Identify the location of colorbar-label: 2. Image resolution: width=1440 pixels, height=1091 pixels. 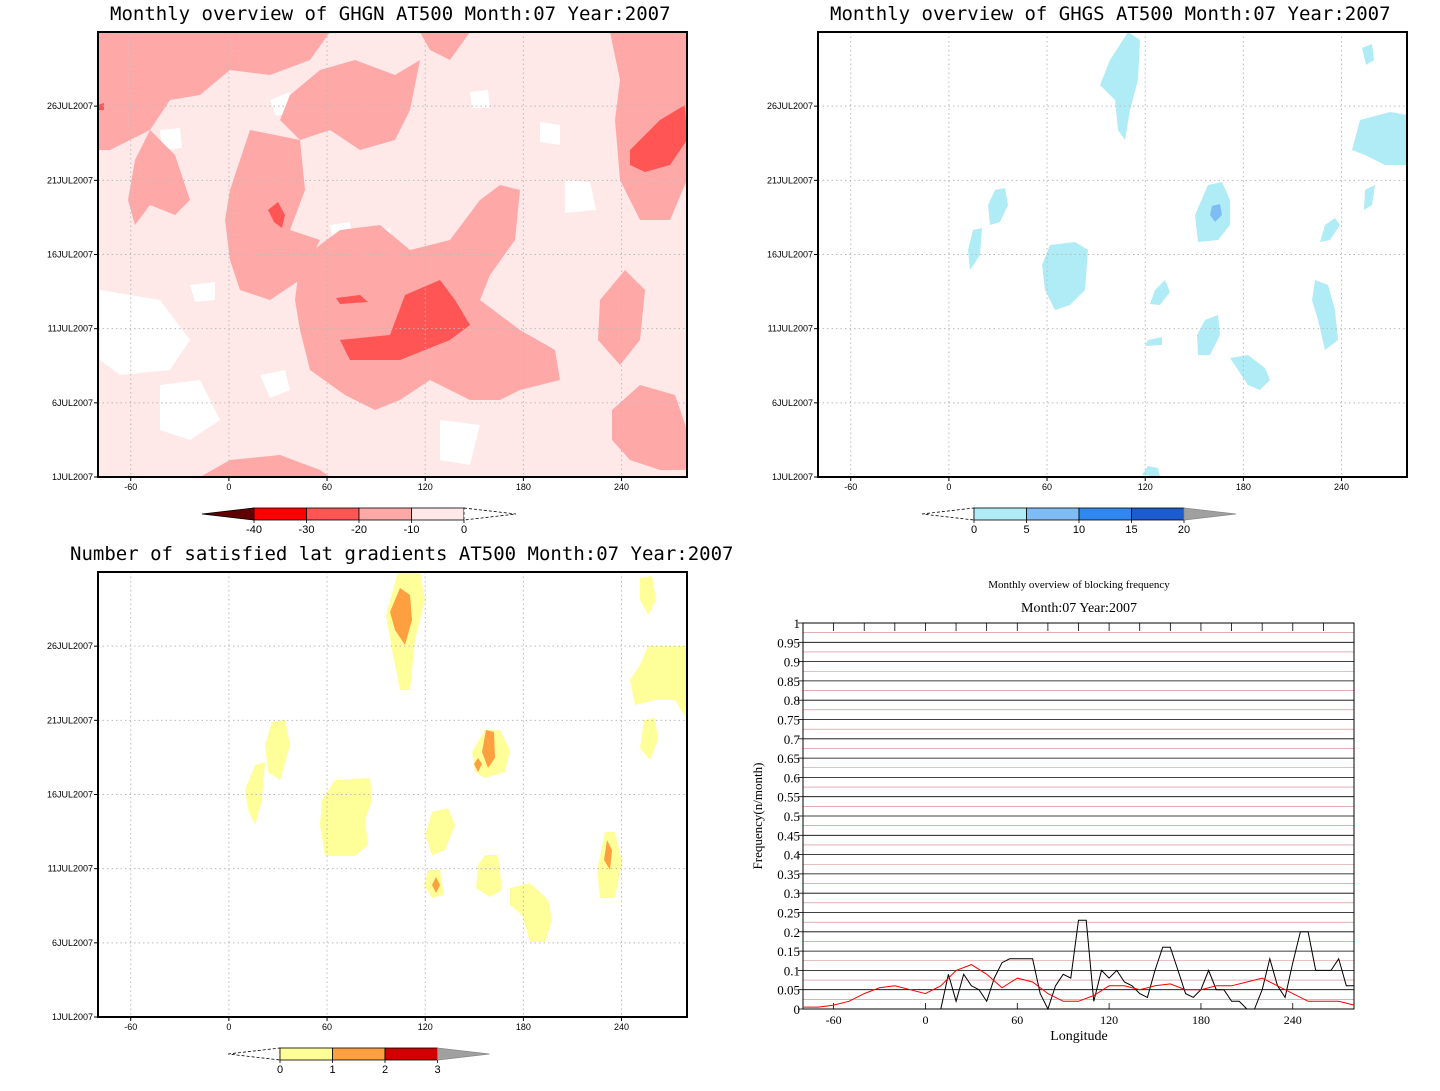
(385, 1070).